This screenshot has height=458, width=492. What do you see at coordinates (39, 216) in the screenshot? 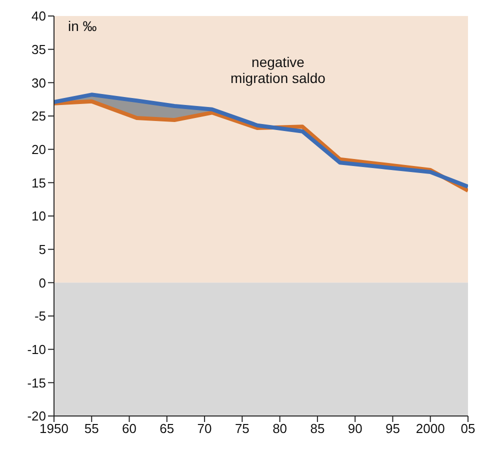
I see `y-tick-label: 10` at bounding box center [39, 216].